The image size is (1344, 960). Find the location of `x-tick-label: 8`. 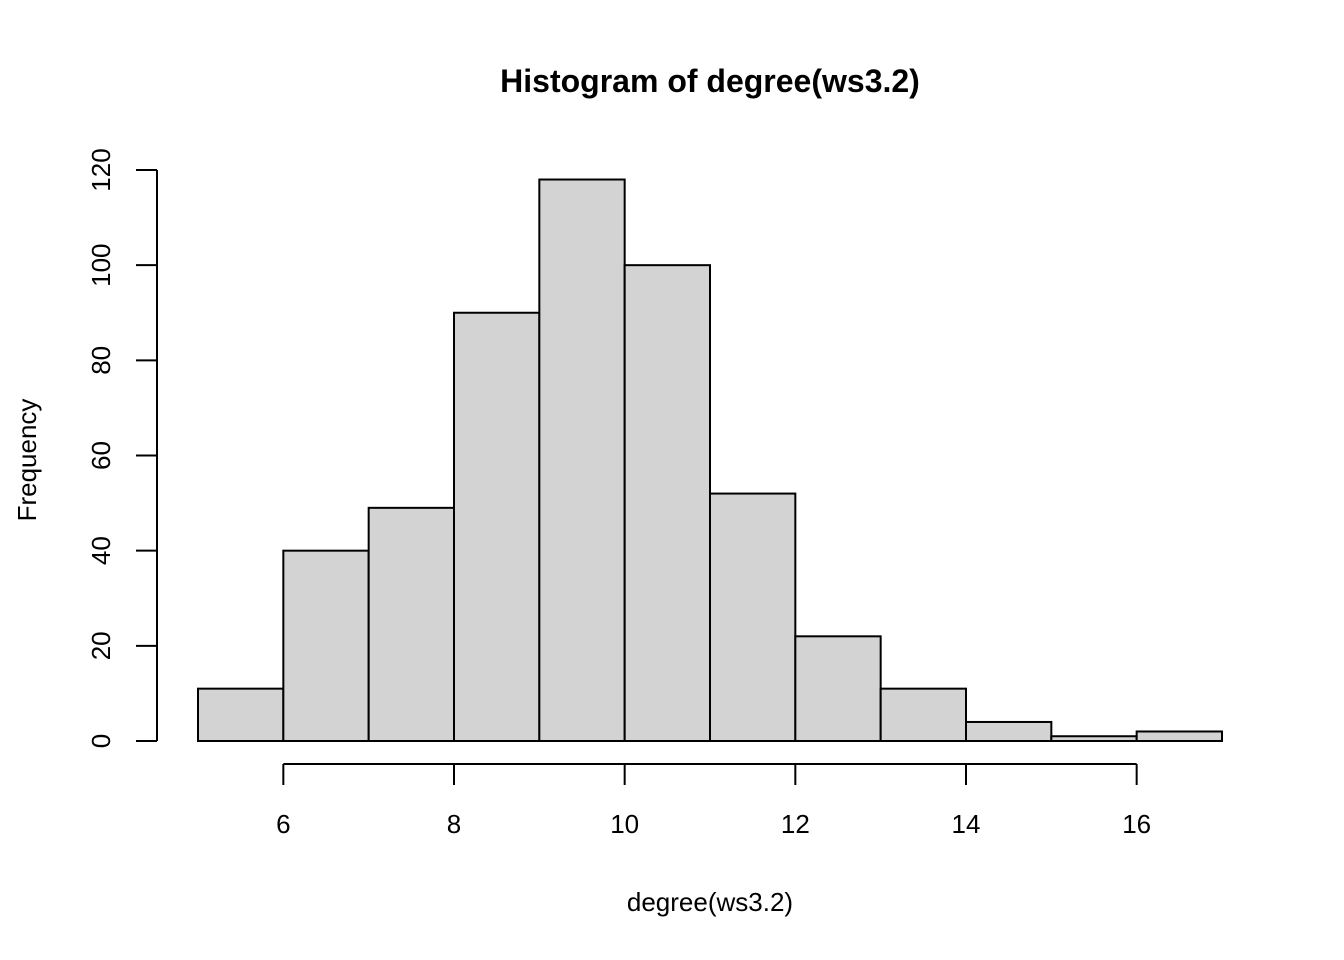

x-tick-label: 8 is located at coordinates (454, 824).